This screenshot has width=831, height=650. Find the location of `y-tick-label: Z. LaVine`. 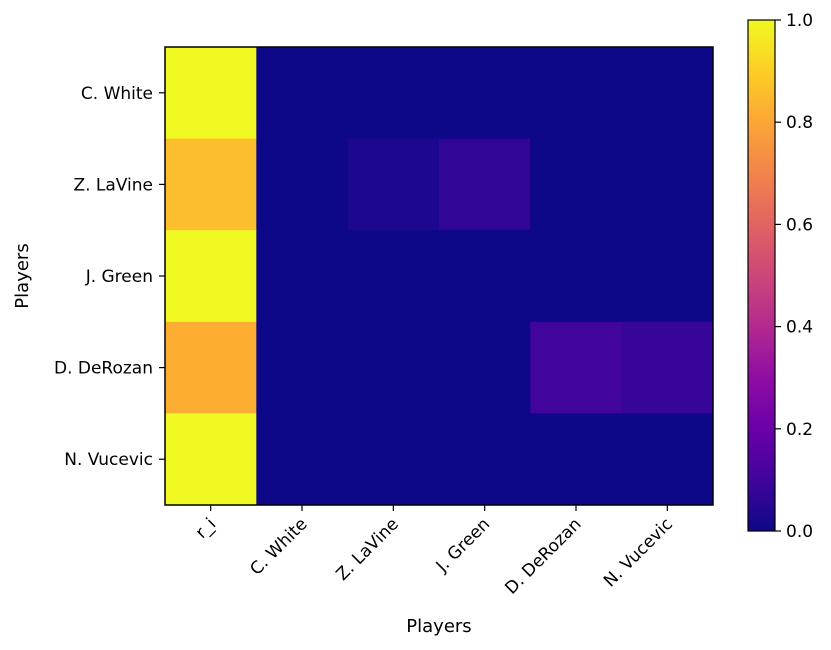

y-tick-label: Z. LaVine is located at coordinates (113, 185).